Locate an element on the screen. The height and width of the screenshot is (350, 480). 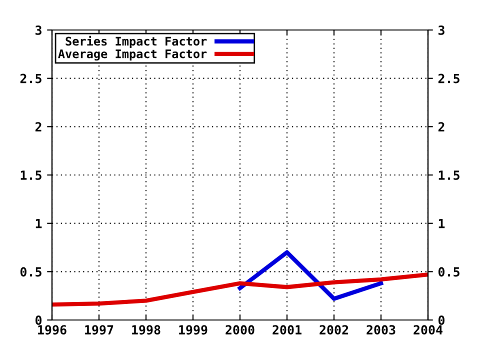
x-tick-label: 1996 is located at coordinates (52, 330).